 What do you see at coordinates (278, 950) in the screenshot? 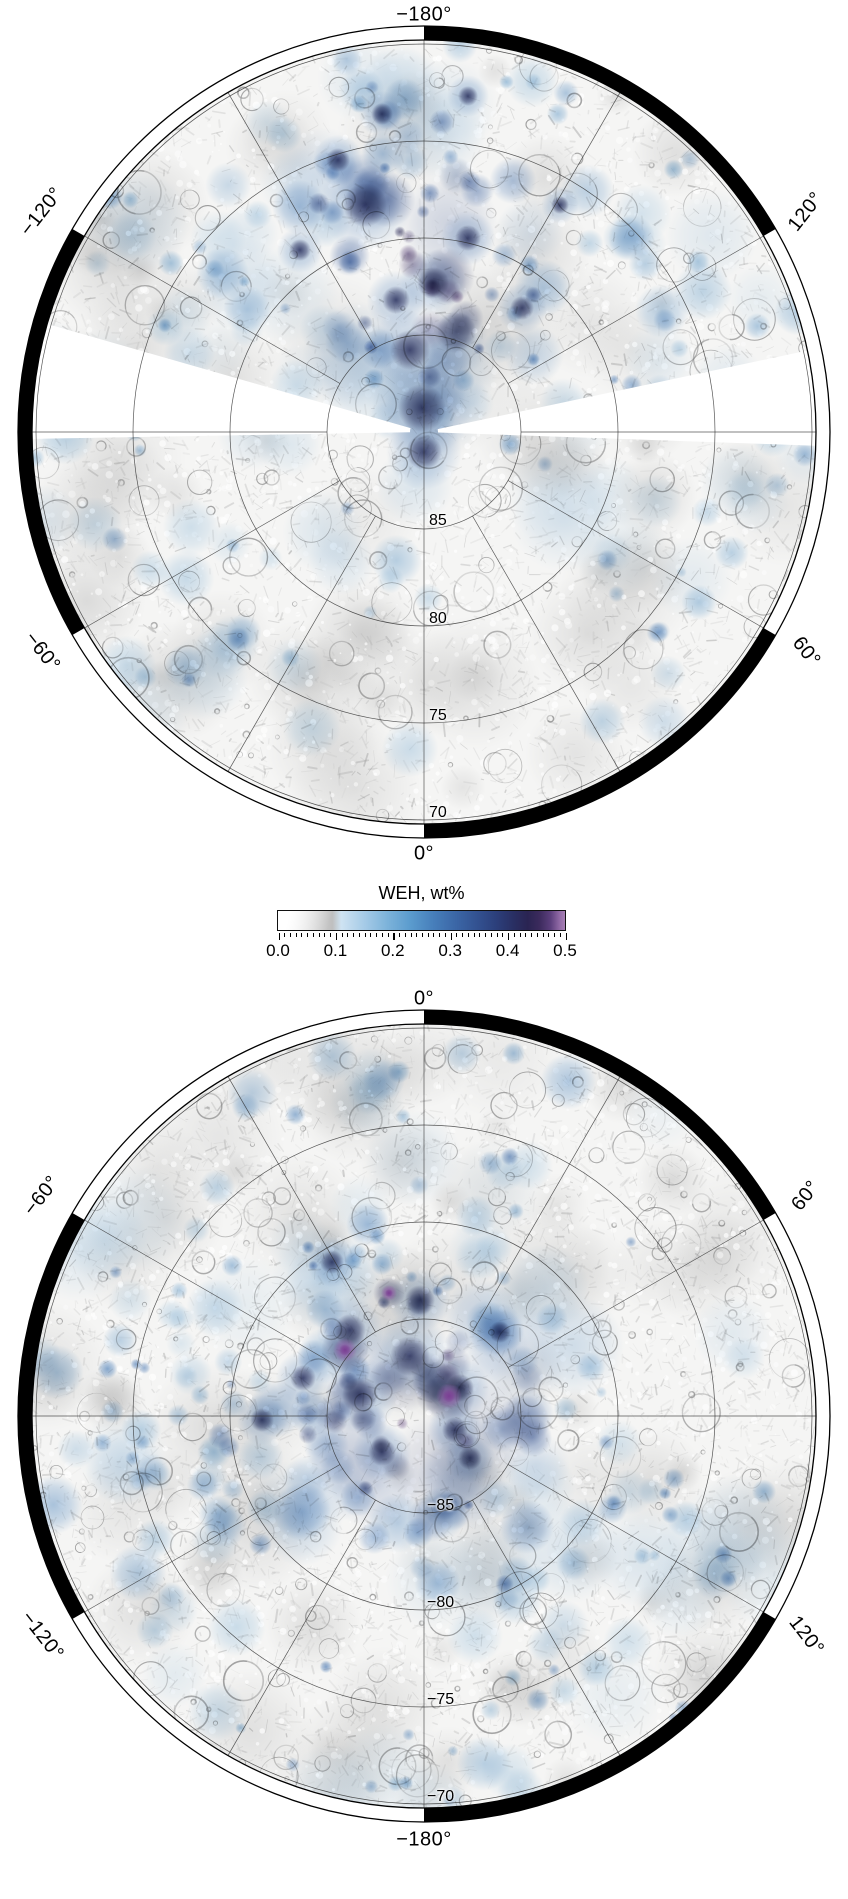
I see `colorbar-tick-label: 0.0` at bounding box center [278, 950].